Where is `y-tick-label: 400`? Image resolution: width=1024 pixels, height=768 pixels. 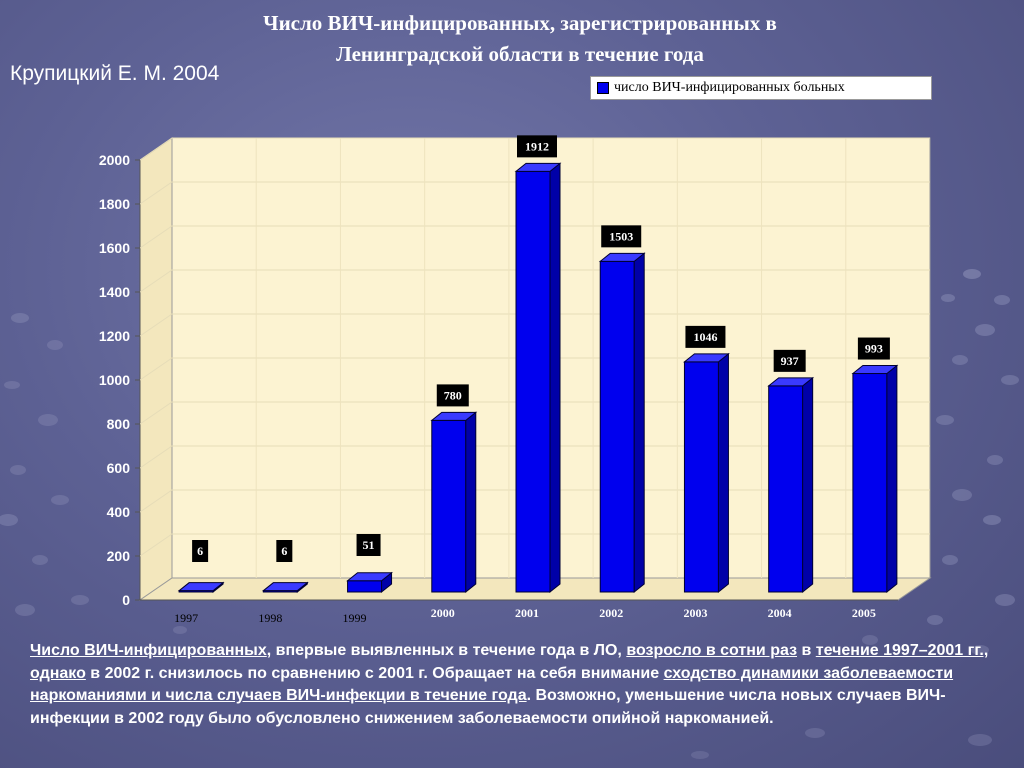 y-tick-label: 400 is located at coordinates (119, 512).